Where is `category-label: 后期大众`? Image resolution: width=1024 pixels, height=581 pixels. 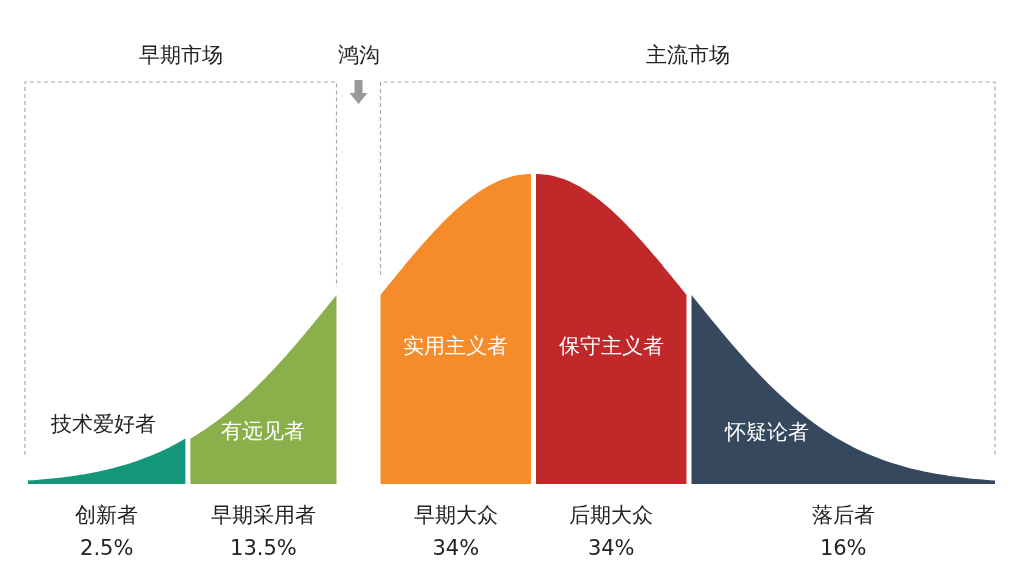
category-label: 后期大众 is located at coordinates (611, 515).